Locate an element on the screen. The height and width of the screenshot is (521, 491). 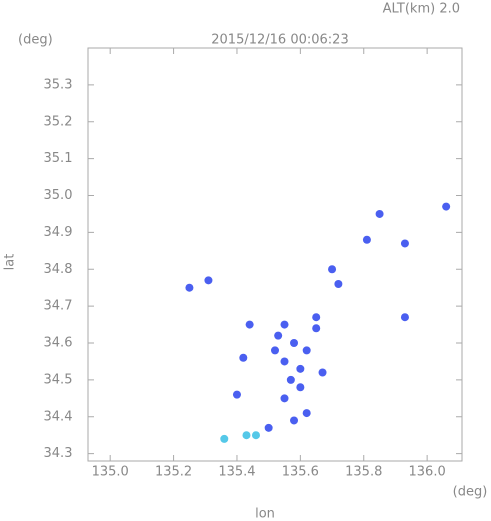
y-label: lat is located at coordinates (10, 262).